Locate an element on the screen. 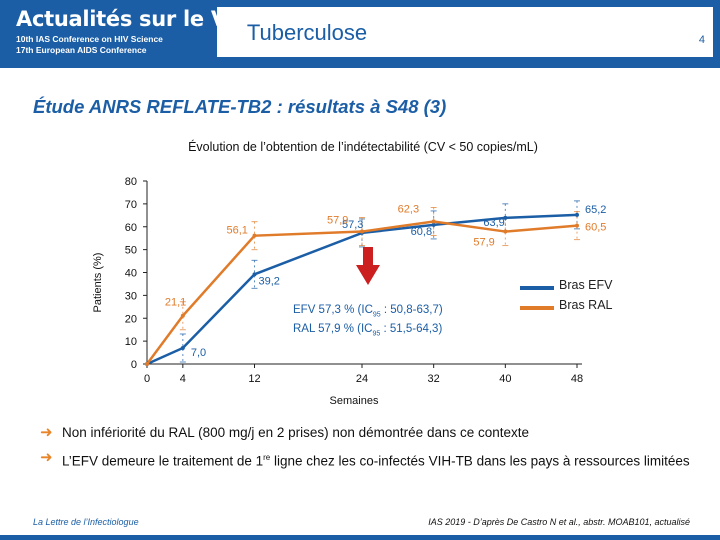 The height and width of the screenshot is (540, 720). data-label: 60,8 is located at coordinates (421, 232).